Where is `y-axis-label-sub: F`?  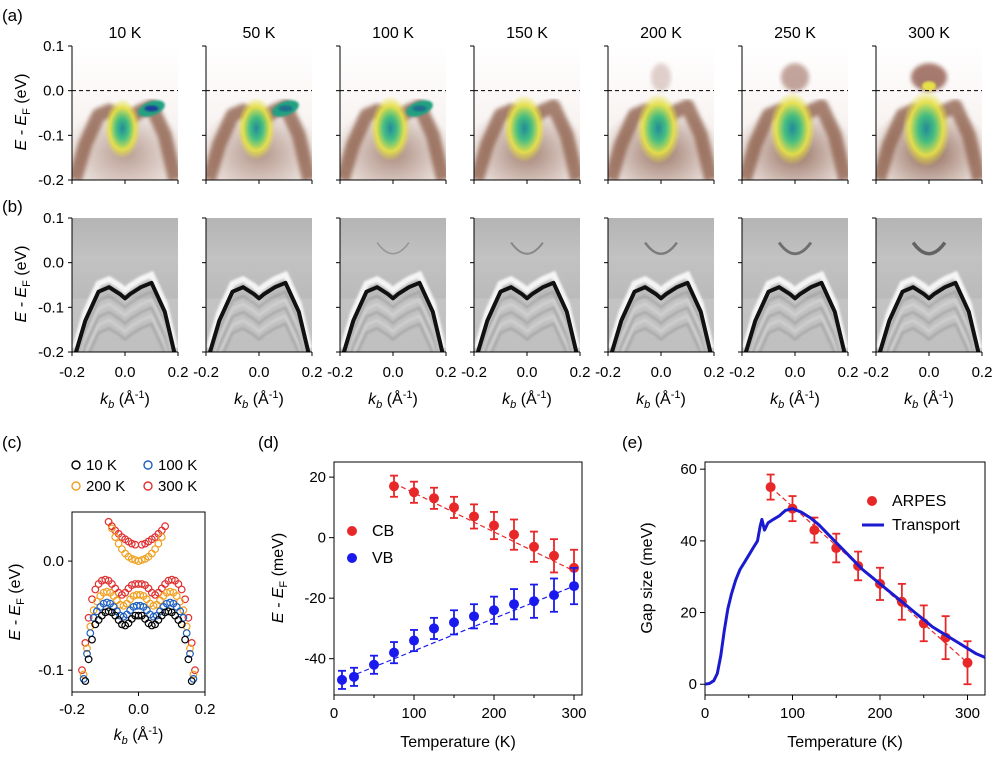 y-axis-label-sub: F is located at coordinates (21, 601).